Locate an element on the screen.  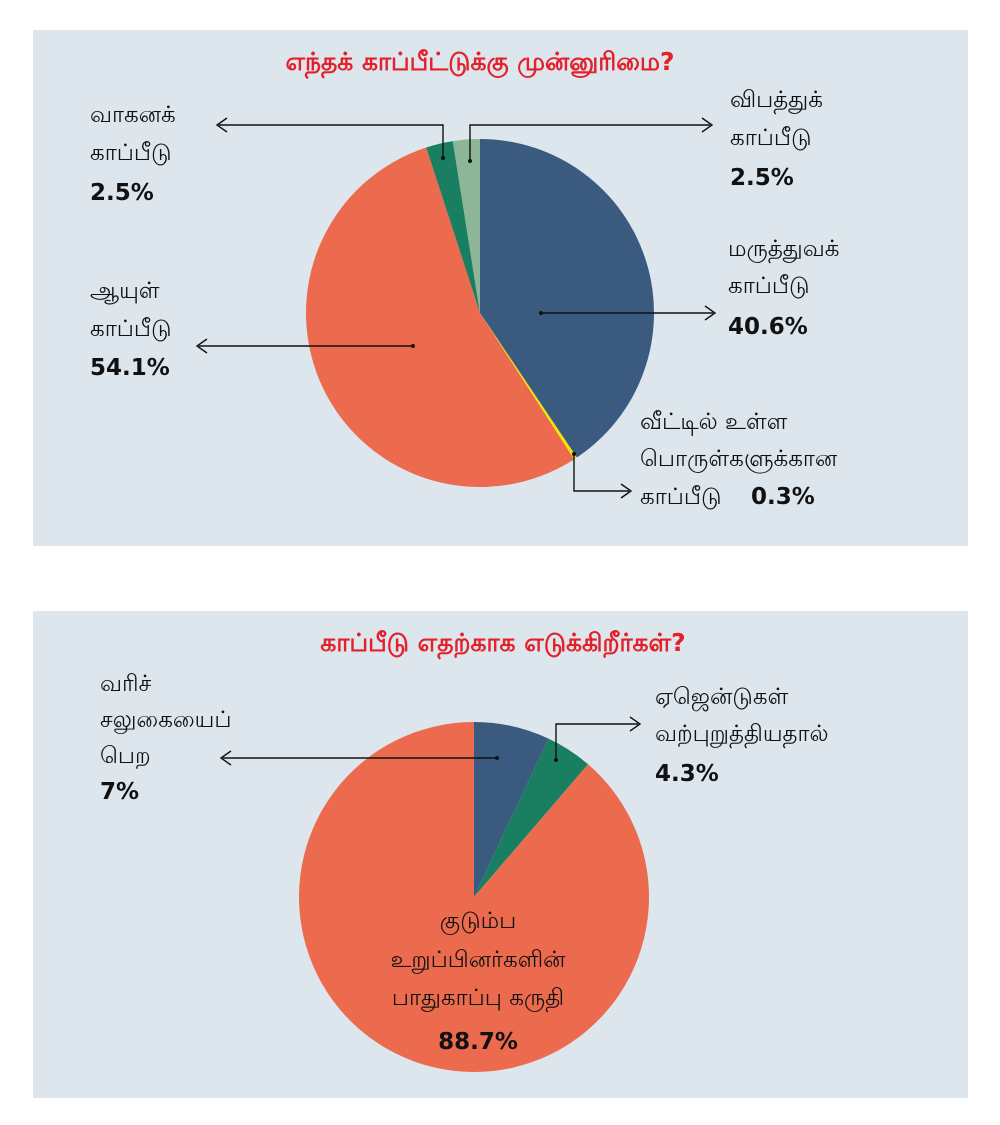
label-line: வற்புறுத்தியதால் is located at coordinates (742, 734).